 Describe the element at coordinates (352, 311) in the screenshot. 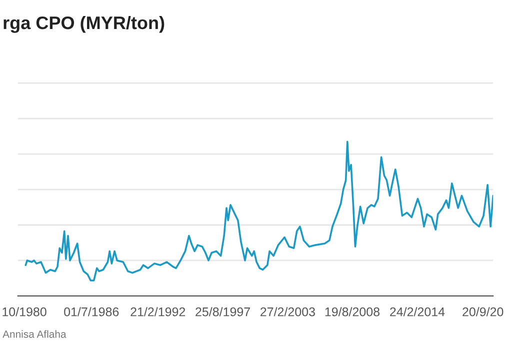

I see `x-tick-label: 19/8/2008` at that location.